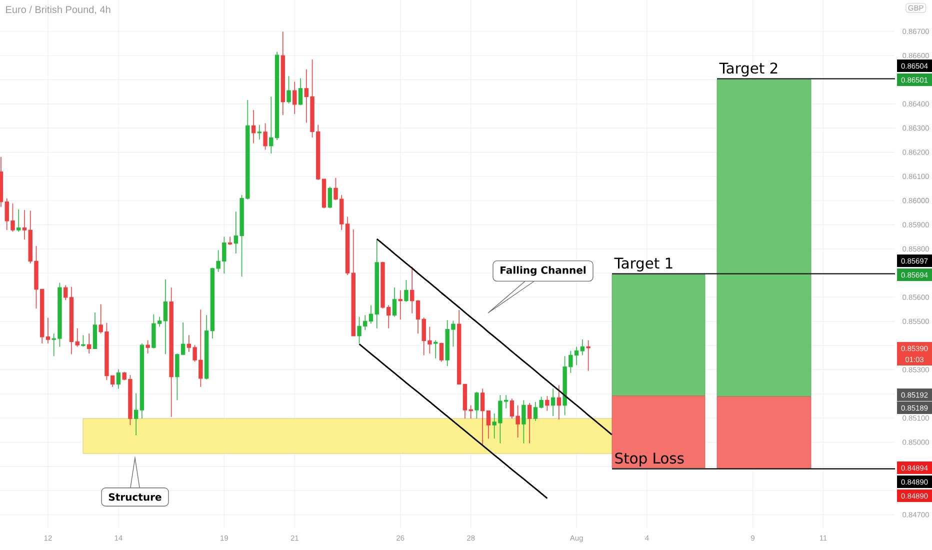 This screenshot has height=550, width=932. What do you see at coordinates (643, 265) in the screenshot?
I see `ref-line-label: Target 1` at bounding box center [643, 265].